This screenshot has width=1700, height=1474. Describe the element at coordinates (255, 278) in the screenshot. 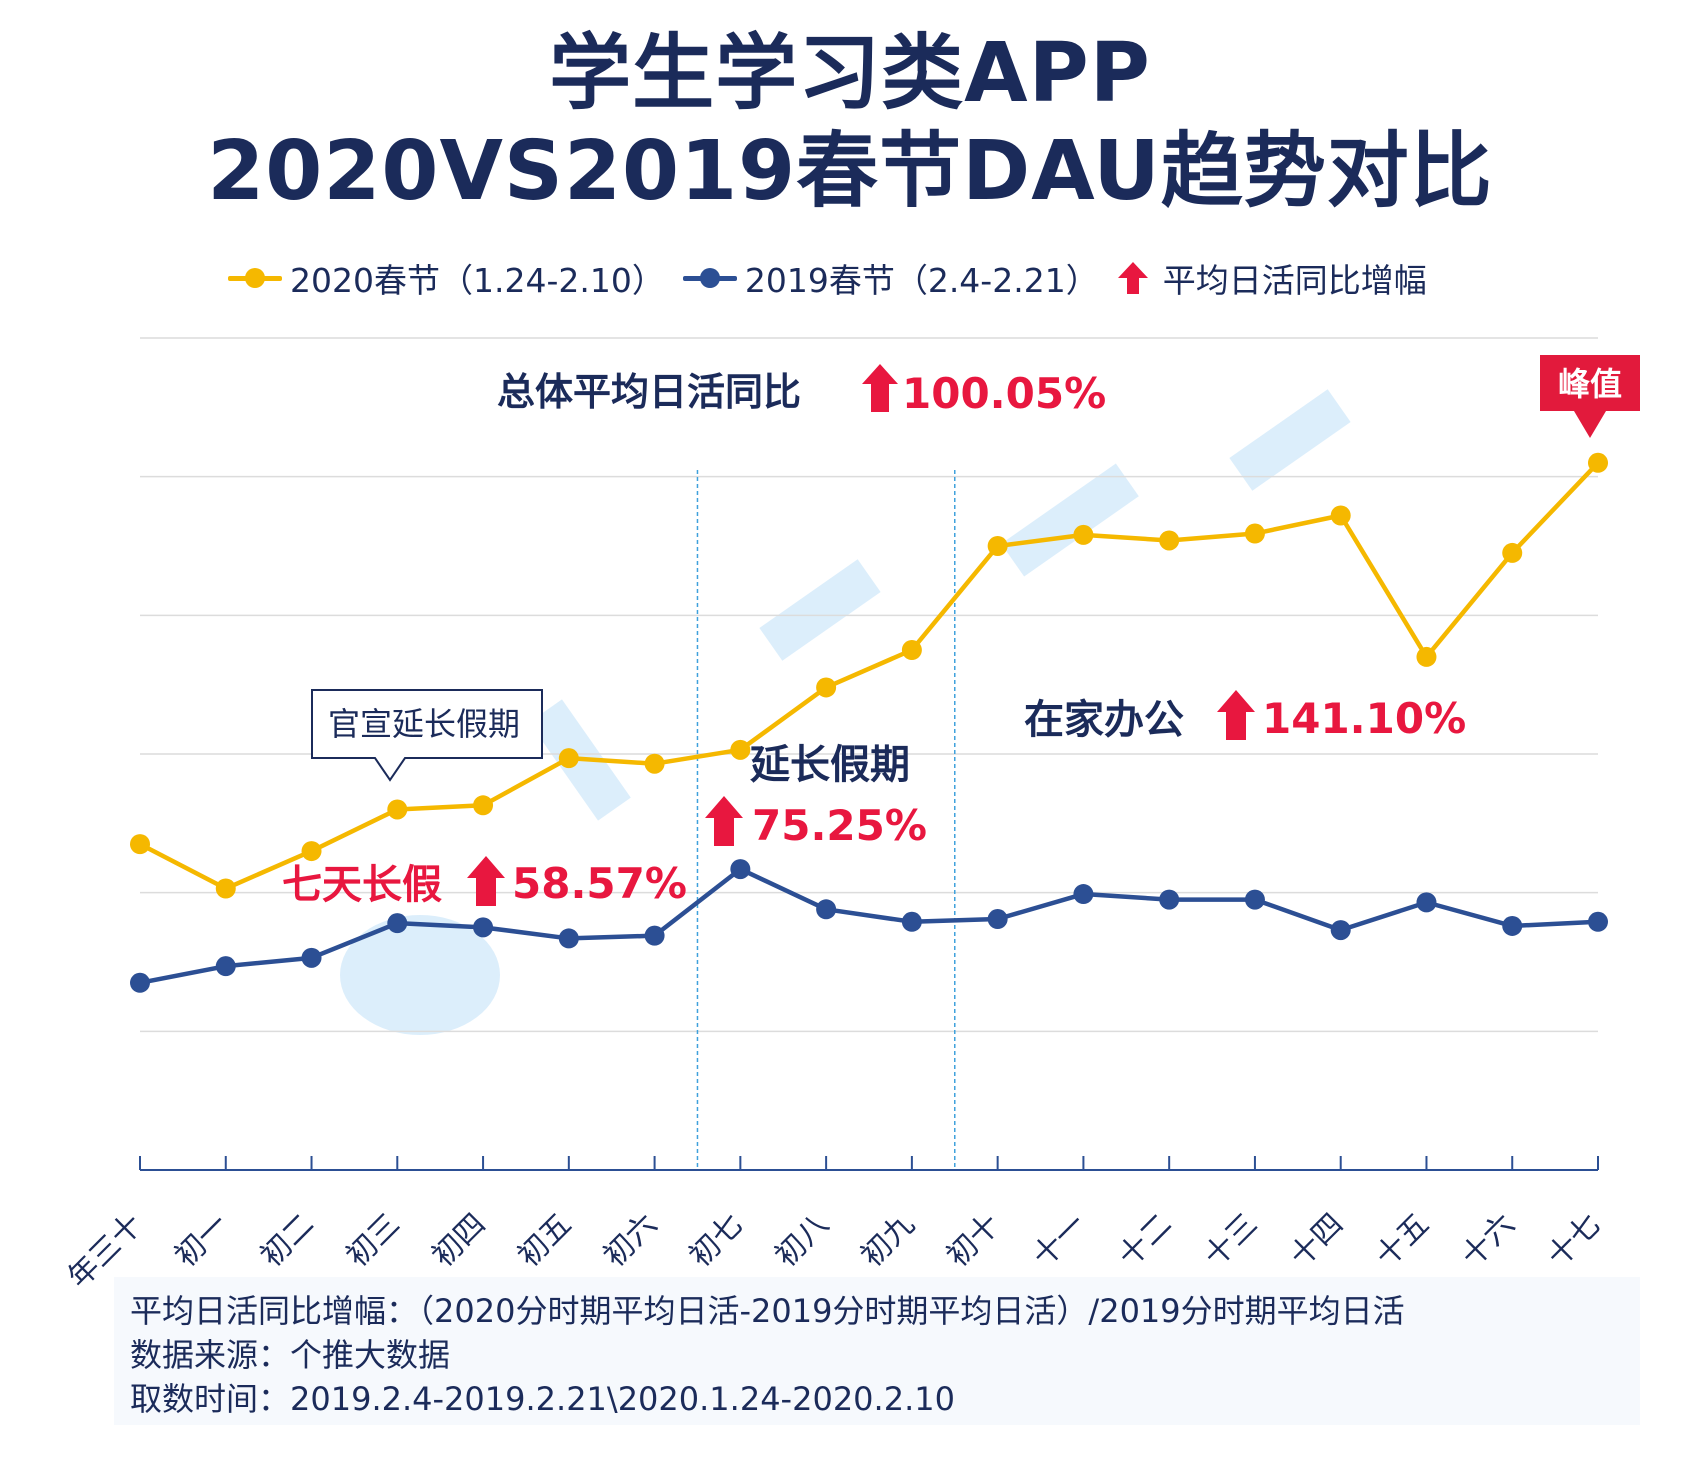

I see `legend-swatch-2020` at that location.